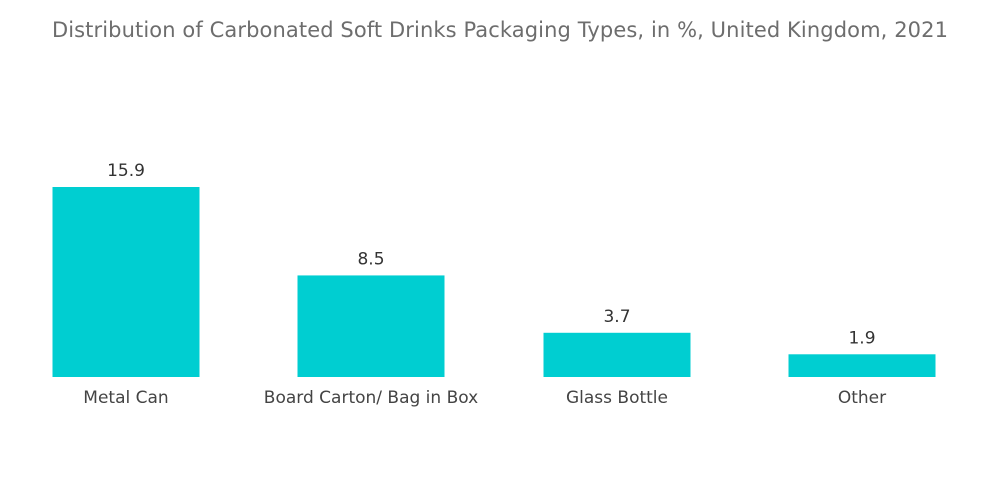 This screenshot has height=504, width=1000. What do you see at coordinates (862, 398) in the screenshot?
I see `category-label-3: Other` at bounding box center [862, 398].